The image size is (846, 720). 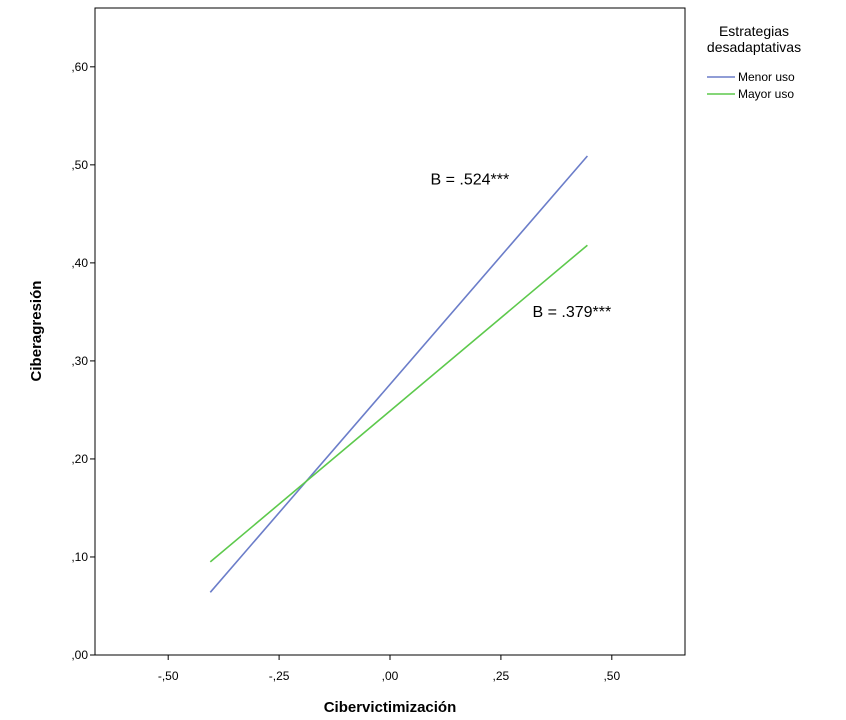 What do you see at coordinates (390, 707) in the screenshot?
I see `x-axis-title: Cibervictimización` at bounding box center [390, 707].